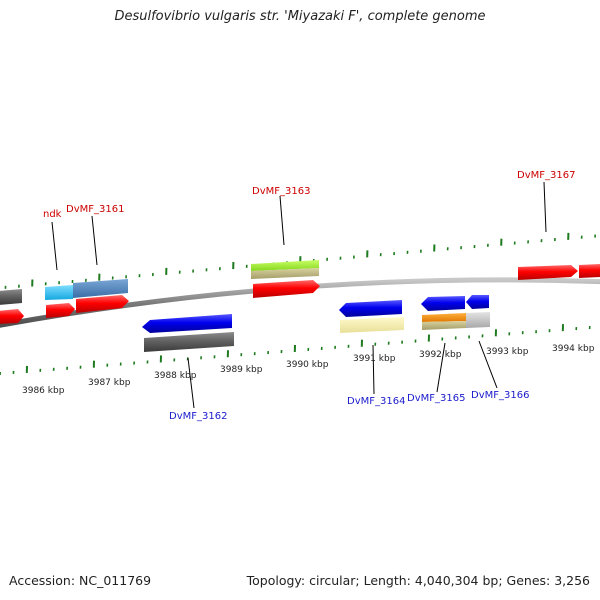 The width and height of the screenshot is (600, 600). I want to click on gene-dvmf3165, so click(443, 303).